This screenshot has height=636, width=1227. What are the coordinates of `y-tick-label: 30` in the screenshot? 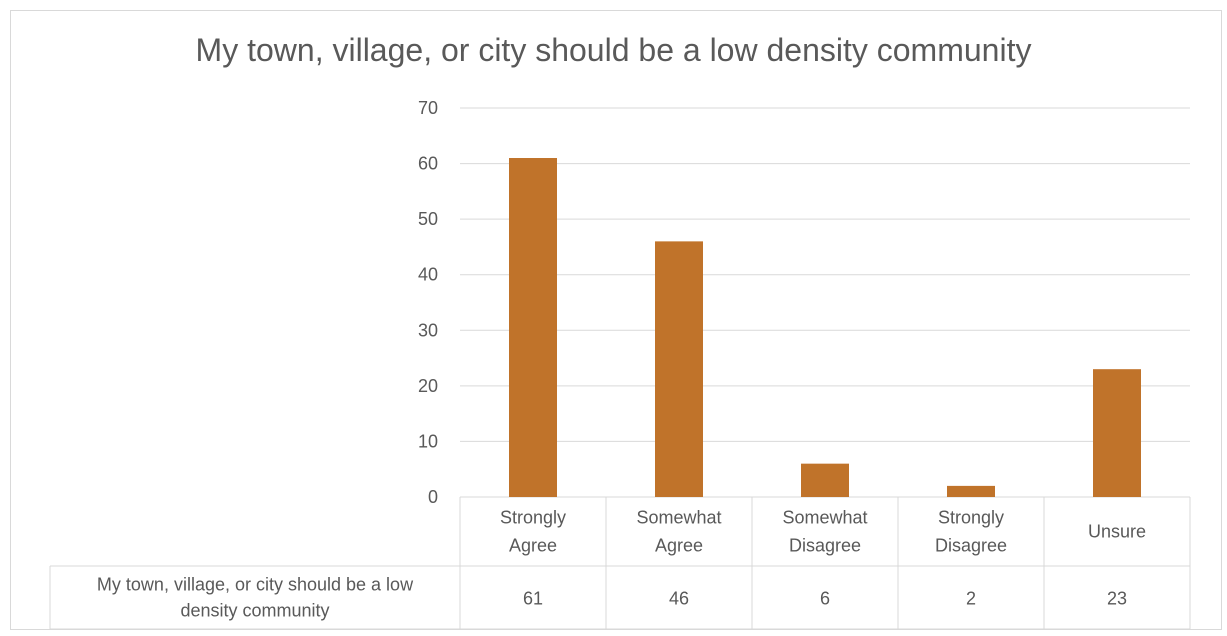 It's located at (428, 330).